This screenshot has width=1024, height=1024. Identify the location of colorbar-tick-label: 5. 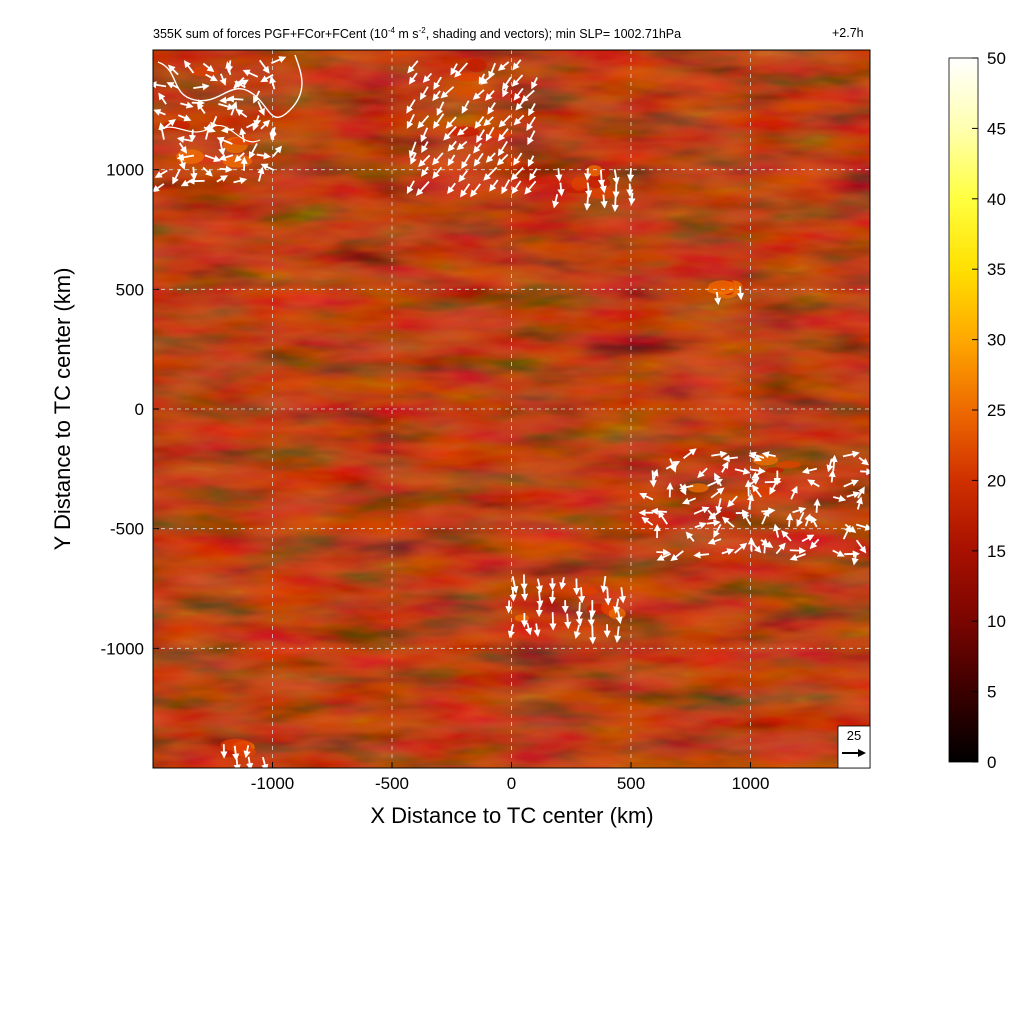
(991, 692).